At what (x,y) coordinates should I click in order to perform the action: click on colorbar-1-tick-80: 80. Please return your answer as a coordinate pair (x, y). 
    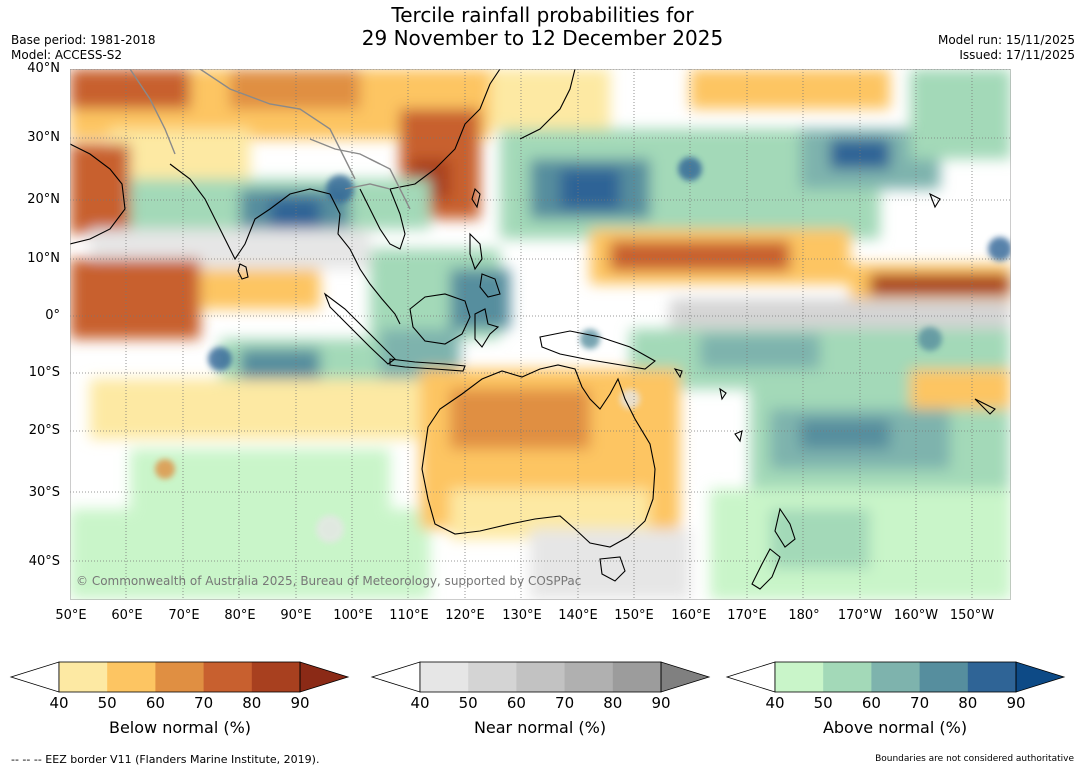
    Looking at the image, I should click on (613, 703).